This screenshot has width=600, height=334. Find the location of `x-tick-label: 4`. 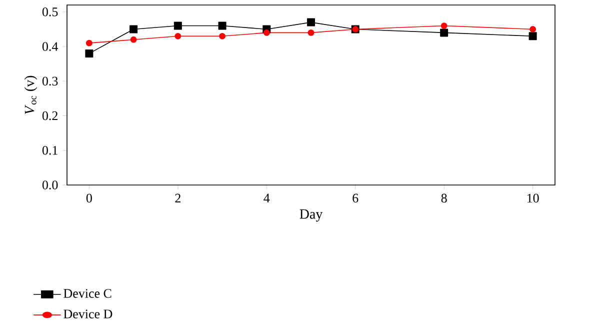

x-tick-label: 4 is located at coordinates (267, 198).